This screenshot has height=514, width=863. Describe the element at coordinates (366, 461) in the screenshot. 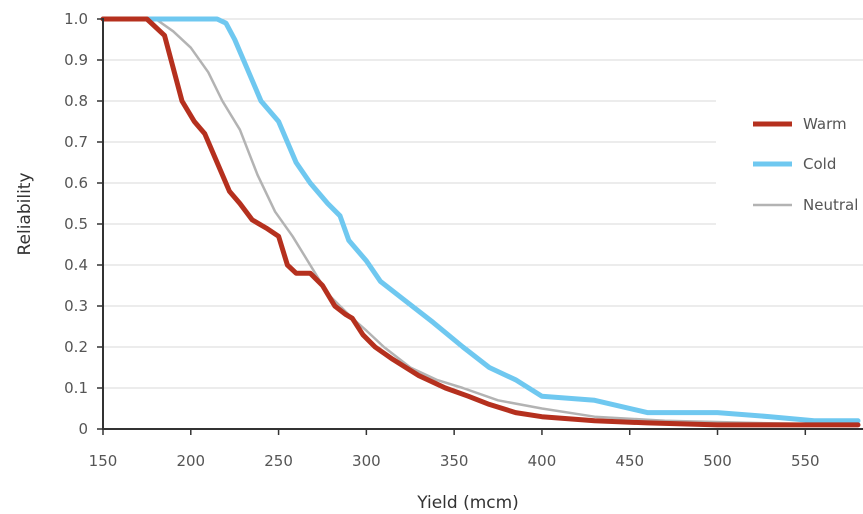

I see `x-tick-label: 300` at that location.